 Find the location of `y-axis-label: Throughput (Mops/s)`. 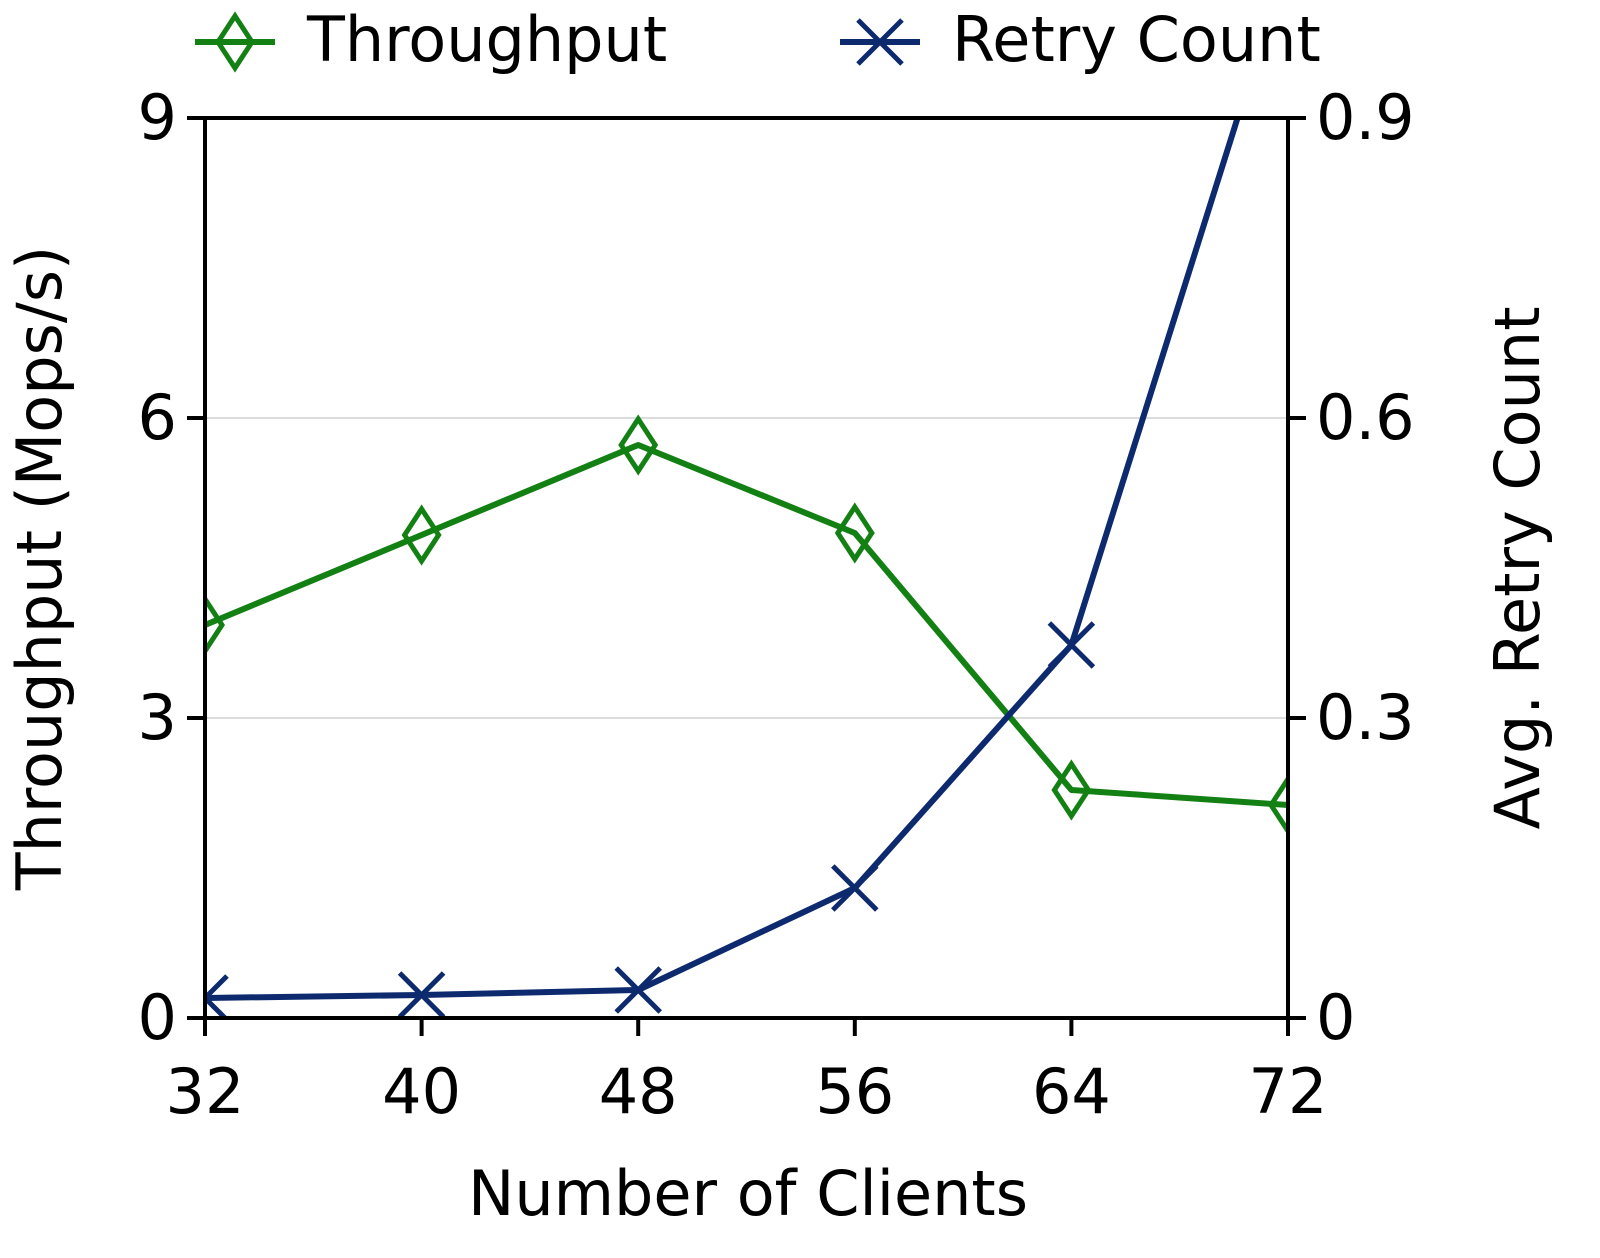

y-axis-label: Throughput (Mops/s) is located at coordinates (39, 569).